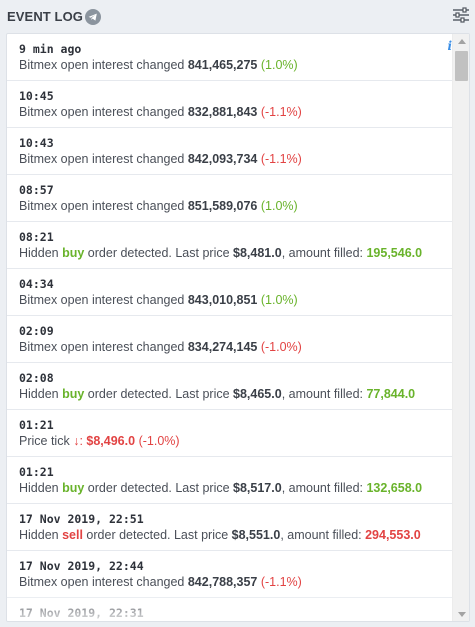 This screenshot has height=627, width=475. I want to click on event-time: 17 Nov 2019, 22:44, so click(81, 566).